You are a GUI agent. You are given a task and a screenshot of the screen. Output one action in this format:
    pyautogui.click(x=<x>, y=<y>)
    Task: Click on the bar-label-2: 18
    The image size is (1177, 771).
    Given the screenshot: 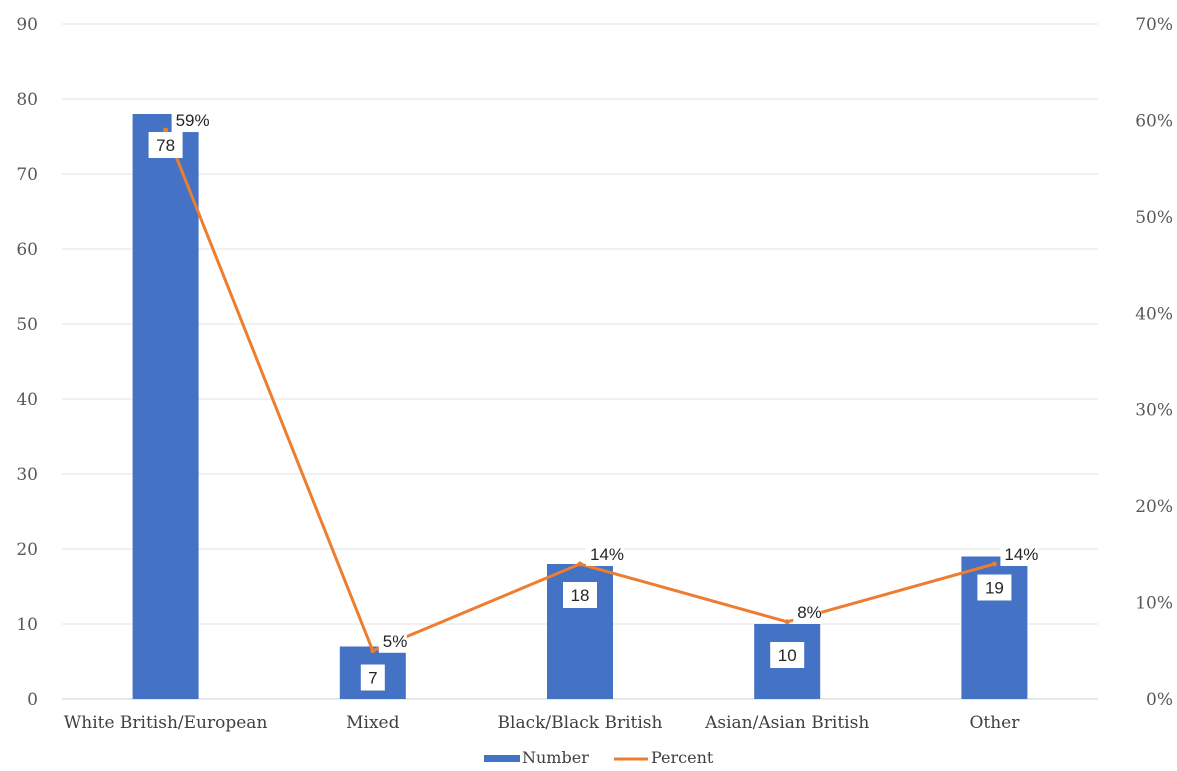 What is the action you would take?
    pyautogui.click(x=580, y=595)
    